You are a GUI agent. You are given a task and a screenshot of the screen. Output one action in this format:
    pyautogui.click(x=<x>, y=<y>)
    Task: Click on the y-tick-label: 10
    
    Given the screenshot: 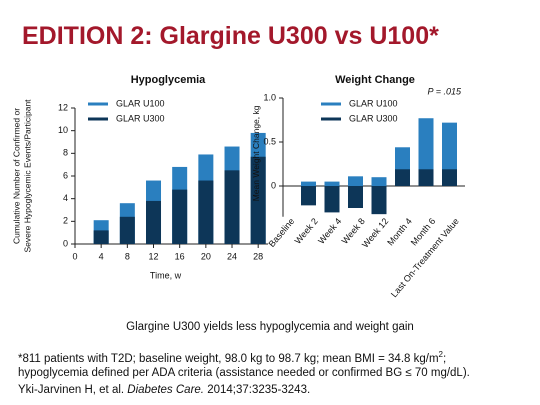 What is the action you would take?
    pyautogui.click(x=63, y=130)
    